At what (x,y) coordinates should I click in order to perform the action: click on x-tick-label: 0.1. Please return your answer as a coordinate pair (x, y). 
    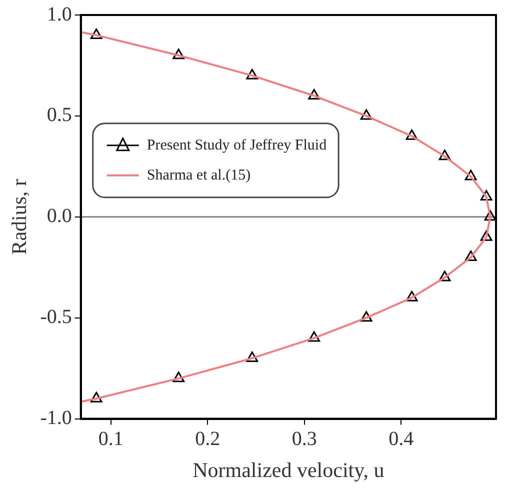
    Looking at the image, I should click on (111, 439).